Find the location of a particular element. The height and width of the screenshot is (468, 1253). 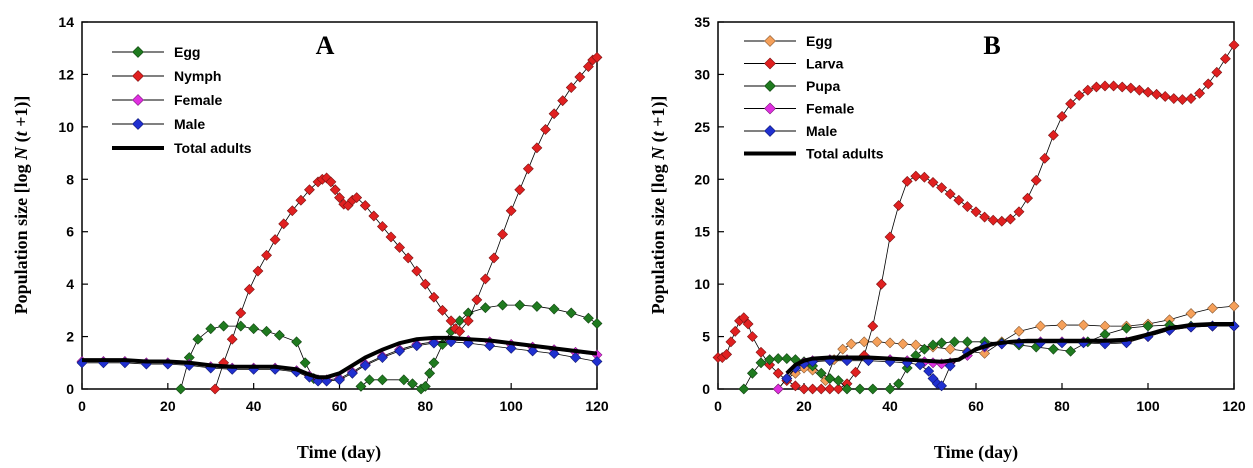

x-tick-label: 60 is located at coordinates (340, 406).